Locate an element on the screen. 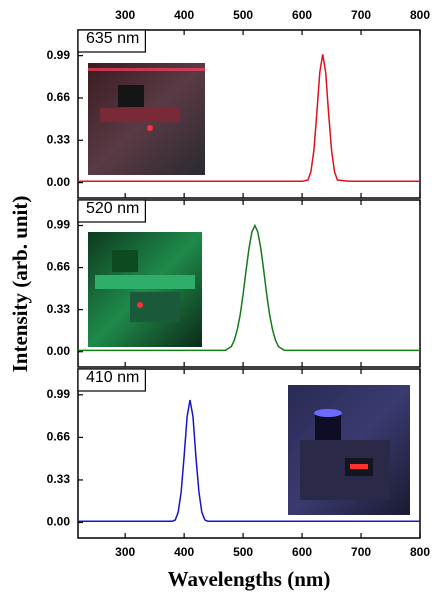 The image size is (434, 598). panel-label: 635 nm is located at coordinates (112, 38).